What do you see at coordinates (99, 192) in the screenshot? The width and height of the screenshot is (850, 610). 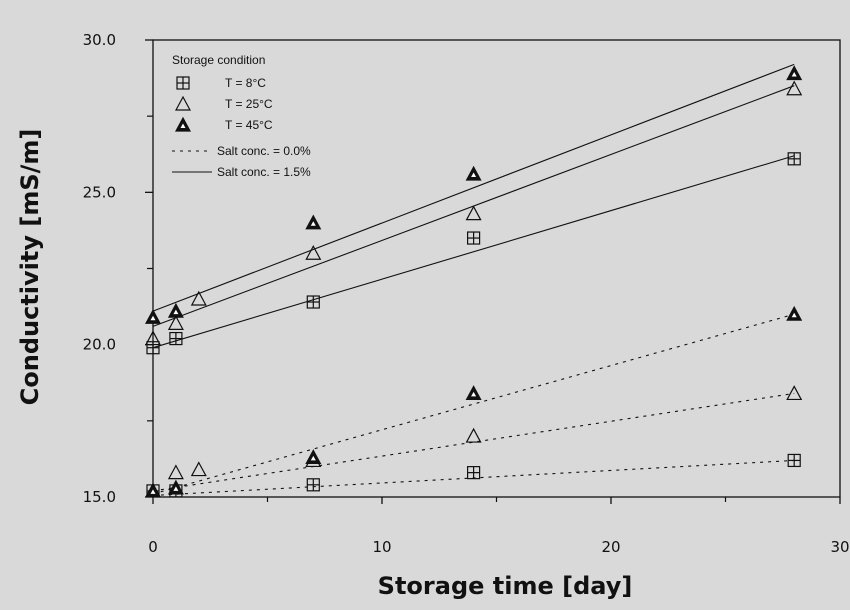 I see `y-tick-label: 25.0` at bounding box center [99, 192].